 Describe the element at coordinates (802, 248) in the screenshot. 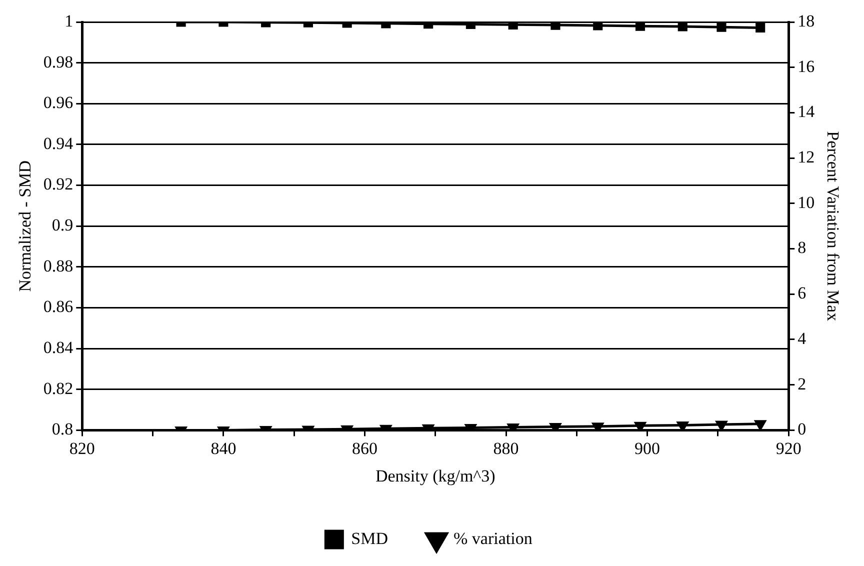

I see `y2-tick-label: 8` at that location.